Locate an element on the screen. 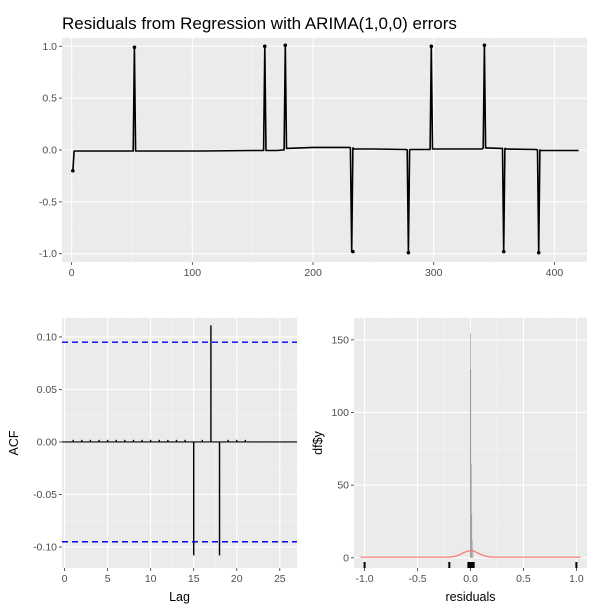 The image size is (595, 608). x-tick-label: 25 is located at coordinates (280, 579).